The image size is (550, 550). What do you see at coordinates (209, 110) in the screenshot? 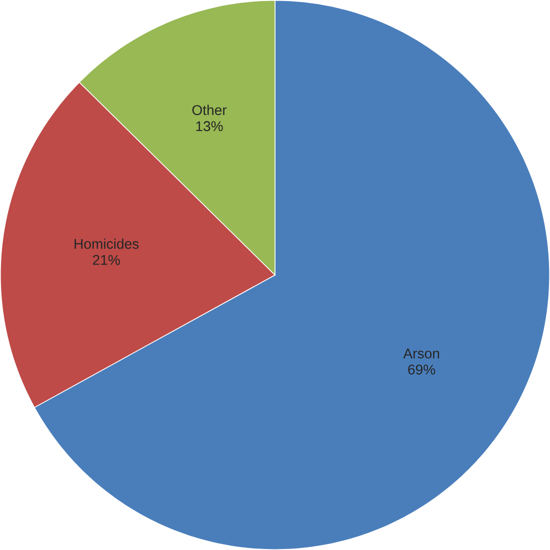
I see `slice-label: Other` at bounding box center [209, 110].